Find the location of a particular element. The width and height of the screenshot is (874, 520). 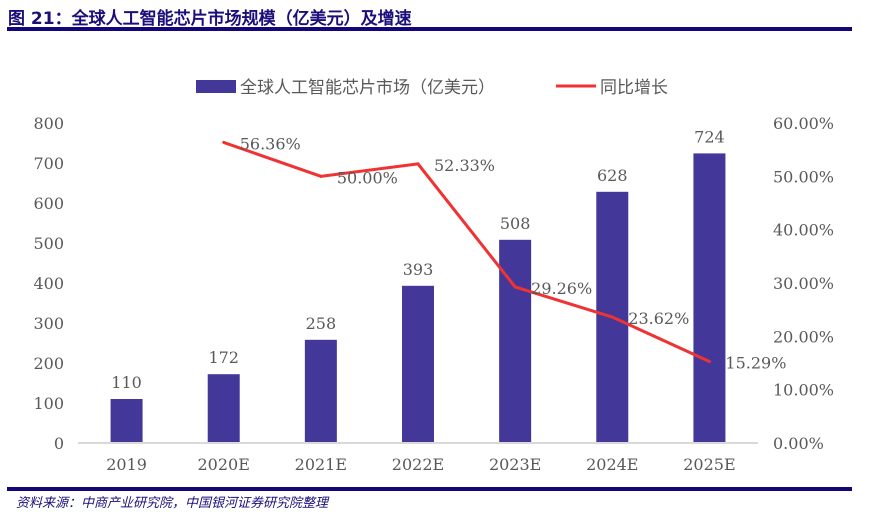

source-note: 资料来源：中商产业研究院，中国银河证券研究院整理 is located at coordinates (172, 503).